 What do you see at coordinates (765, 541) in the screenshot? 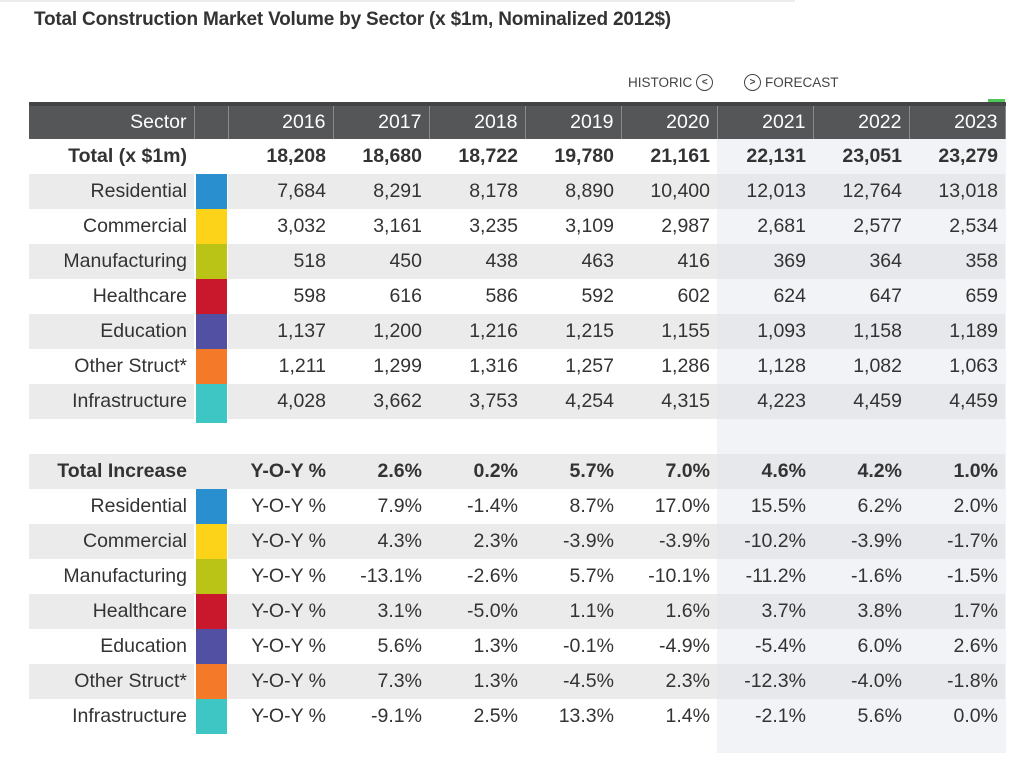
I see `yoy-value: -10.2%` at bounding box center [765, 541].